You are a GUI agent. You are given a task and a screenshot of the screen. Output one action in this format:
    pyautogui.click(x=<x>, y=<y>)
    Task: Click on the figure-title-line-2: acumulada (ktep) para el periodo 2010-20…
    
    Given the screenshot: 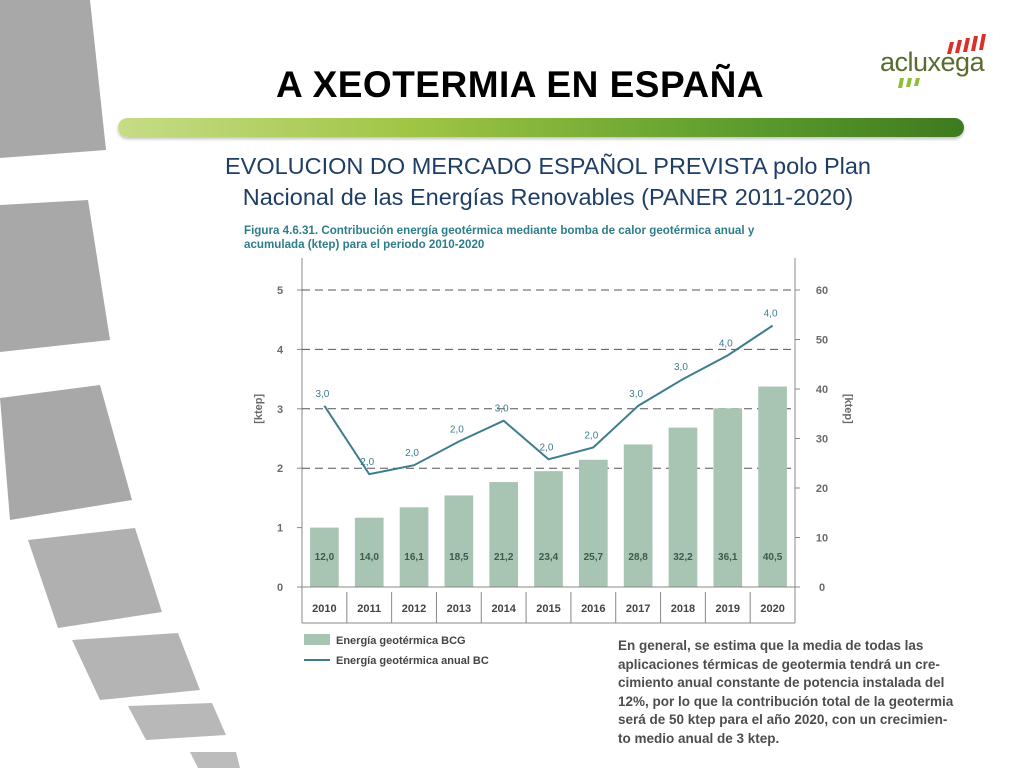 What is the action you would take?
    pyautogui.click(x=364, y=244)
    